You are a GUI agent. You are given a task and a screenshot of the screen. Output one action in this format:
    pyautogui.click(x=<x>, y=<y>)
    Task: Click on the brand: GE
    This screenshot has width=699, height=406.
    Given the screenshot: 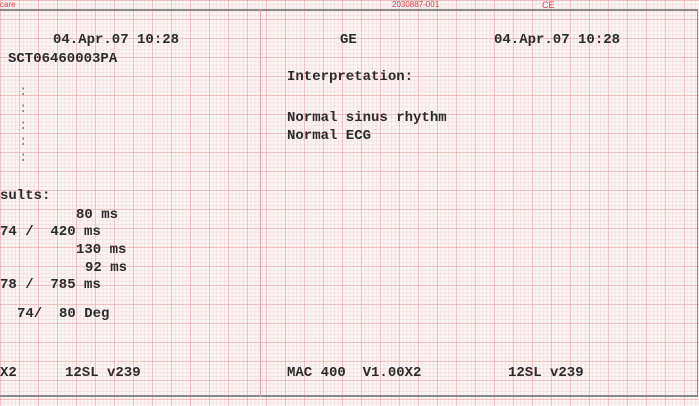 What is the action you would take?
    pyautogui.click(x=348, y=40)
    